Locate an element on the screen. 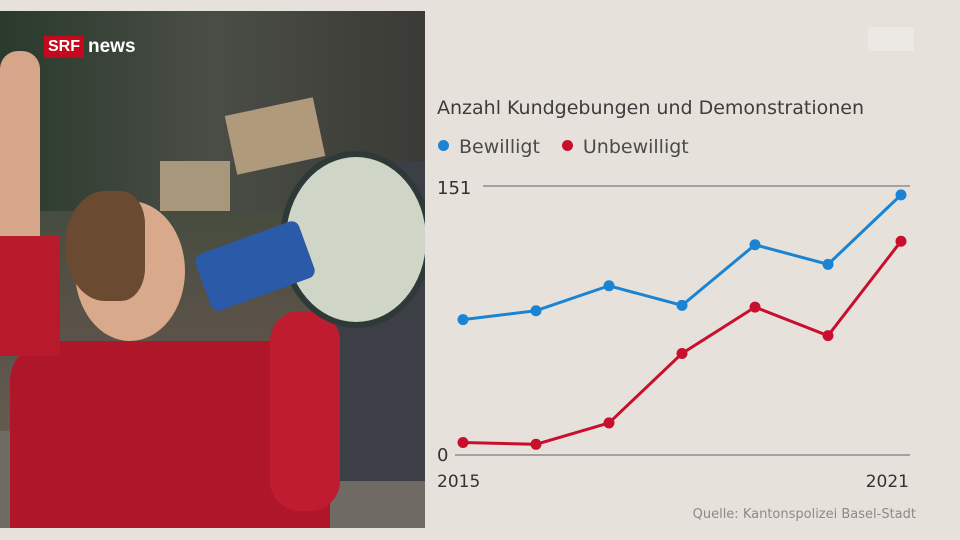  data-point-bewilligt-2017 is located at coordinates (609, 286).